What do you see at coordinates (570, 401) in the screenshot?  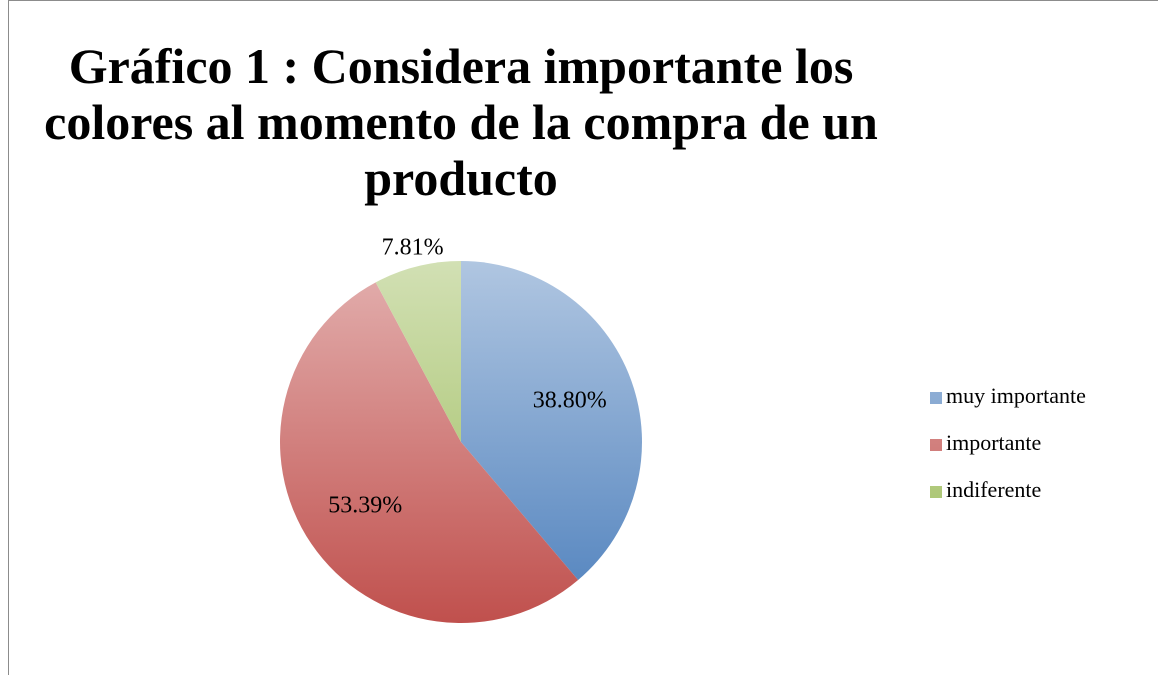 I see `data-label: 38.80%` at bounding box center [570, 401].